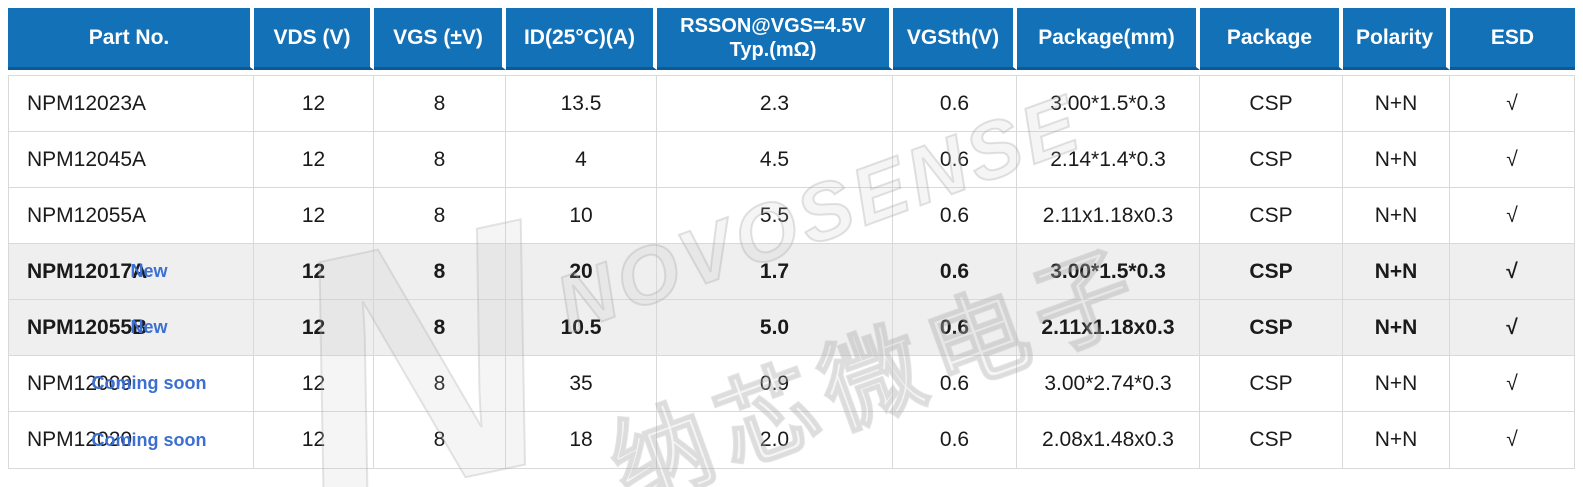 Image resolution: width=1583 pixels, height=487 pixels. Describe the element at coordinates (1271, 39) in the screenshot. I see `column-header-package: Package` at that location.